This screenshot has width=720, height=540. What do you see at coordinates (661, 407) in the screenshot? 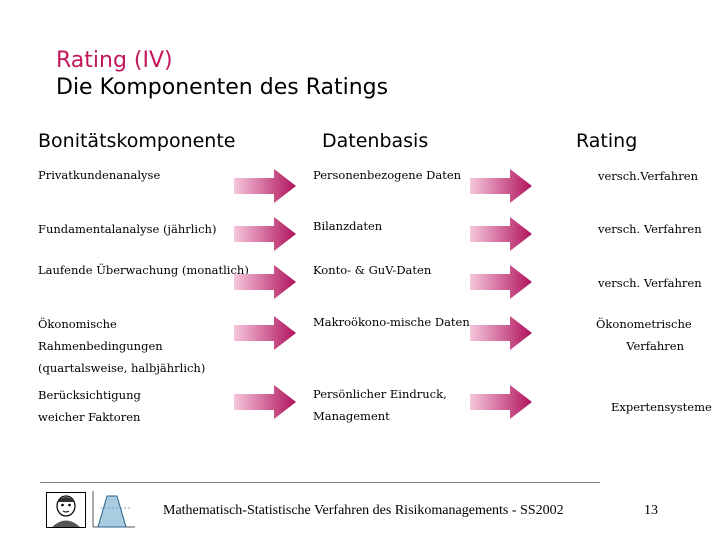
I see `row-5-rating: Expertensysteme` at bounding box center [661, 407].